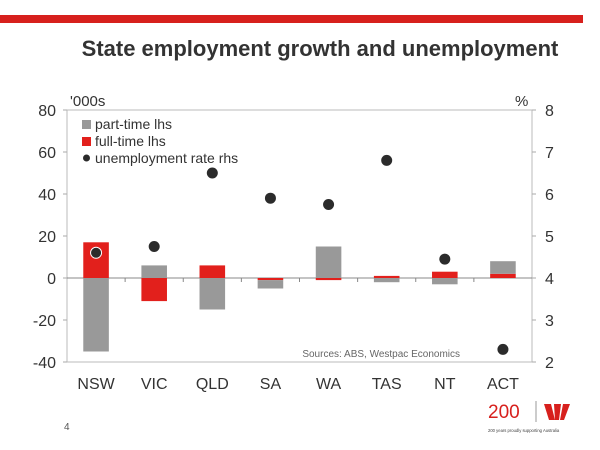 The width and height of the screenshot is (600, 450). Describe the element at coordinates (130, 141) in the screenshot. I see `legend-label: full-time lhs` at that location.